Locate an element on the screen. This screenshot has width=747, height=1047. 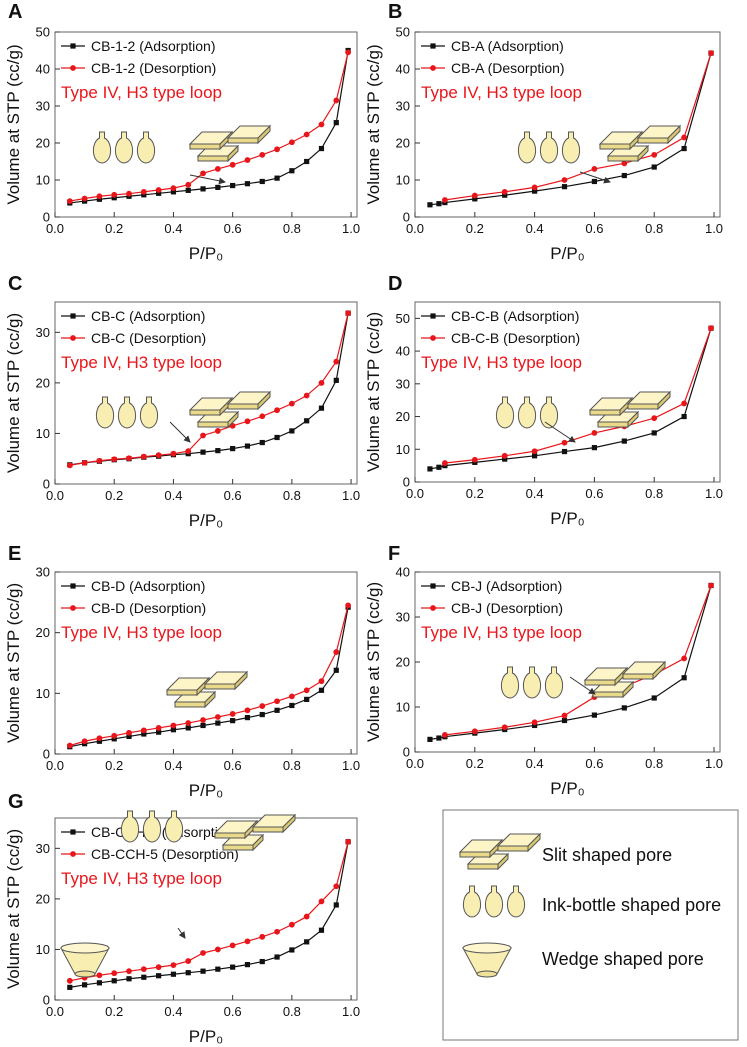
series-line is located at coordinates (578, 660).